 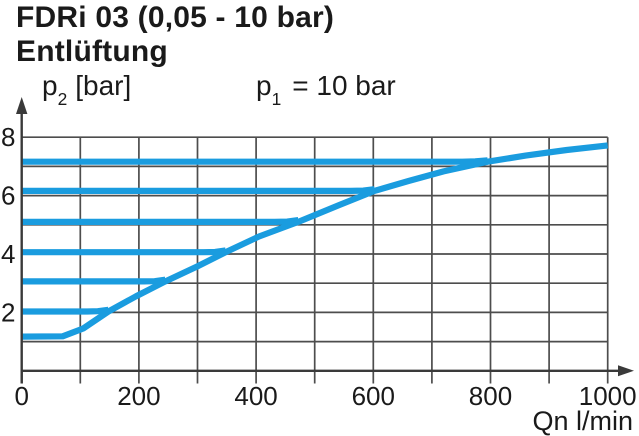 I want to click on y-axis-symbol: p, so click(x=50, y=85).